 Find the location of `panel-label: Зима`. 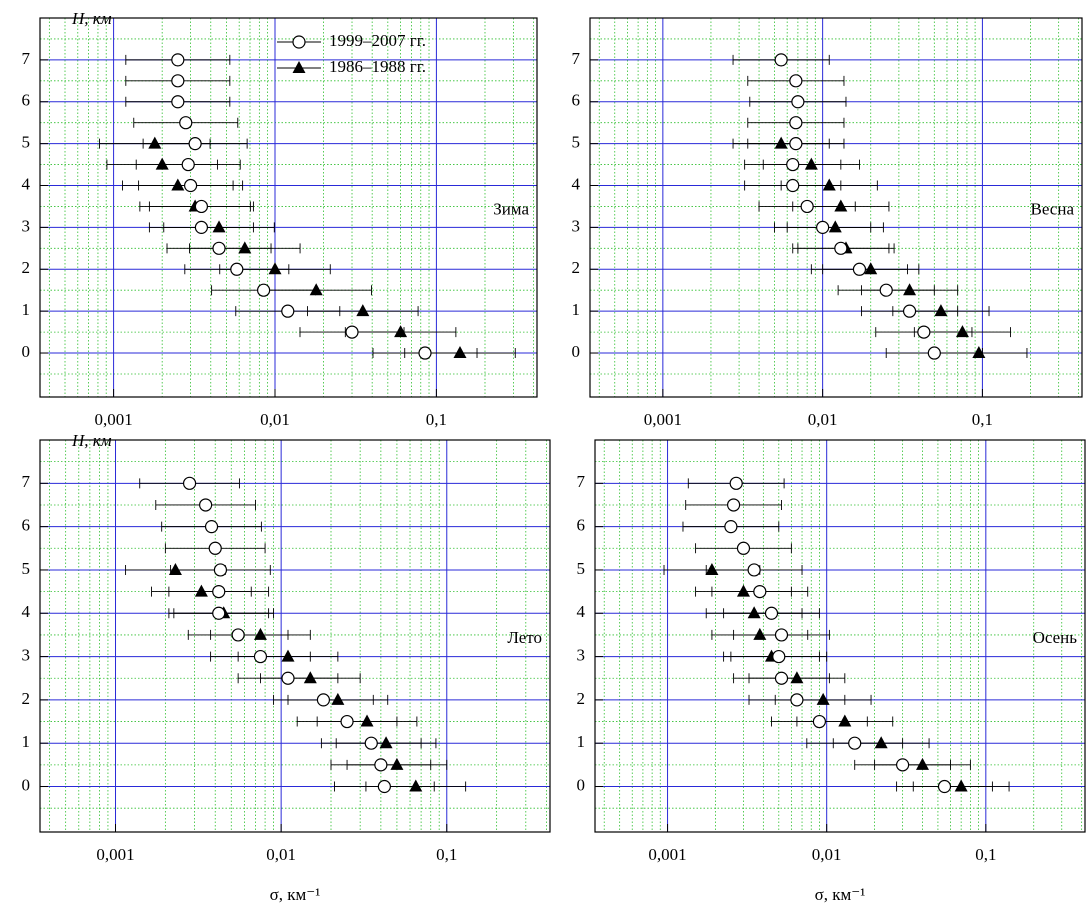

panel-label: Зима is located at coordinates (511, 209).